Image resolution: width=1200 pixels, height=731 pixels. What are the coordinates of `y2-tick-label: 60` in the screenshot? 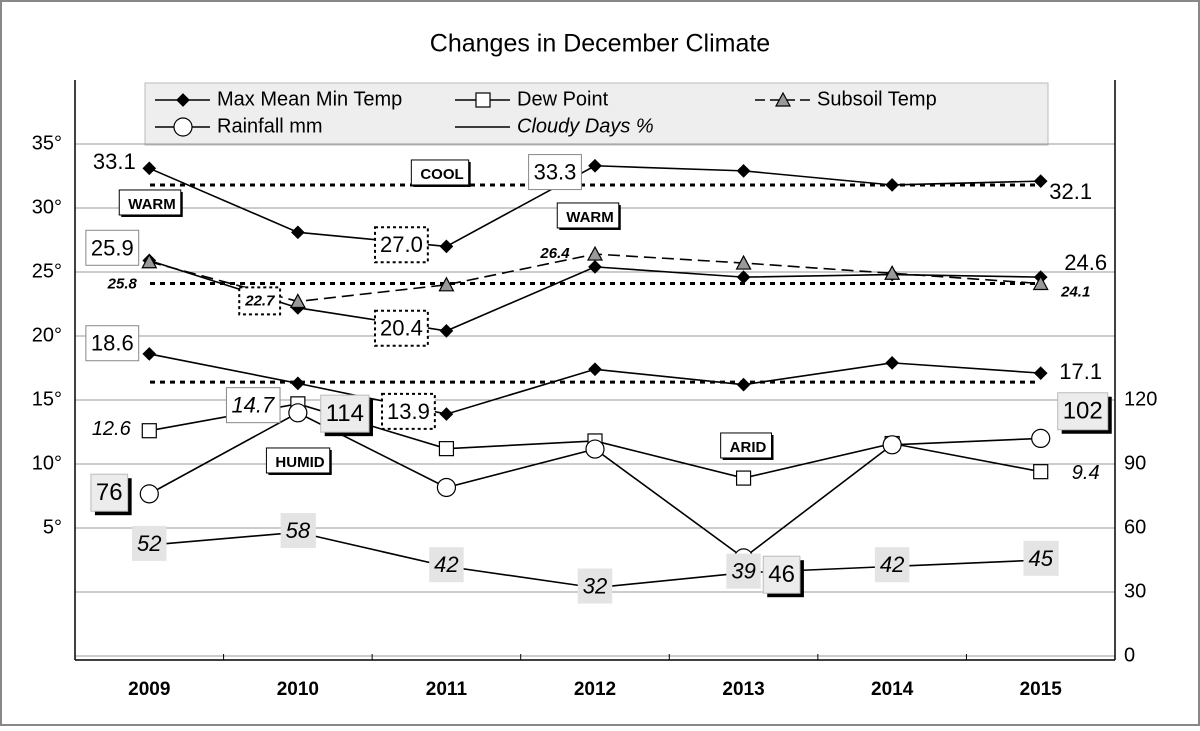 It's located at (1135, 527).